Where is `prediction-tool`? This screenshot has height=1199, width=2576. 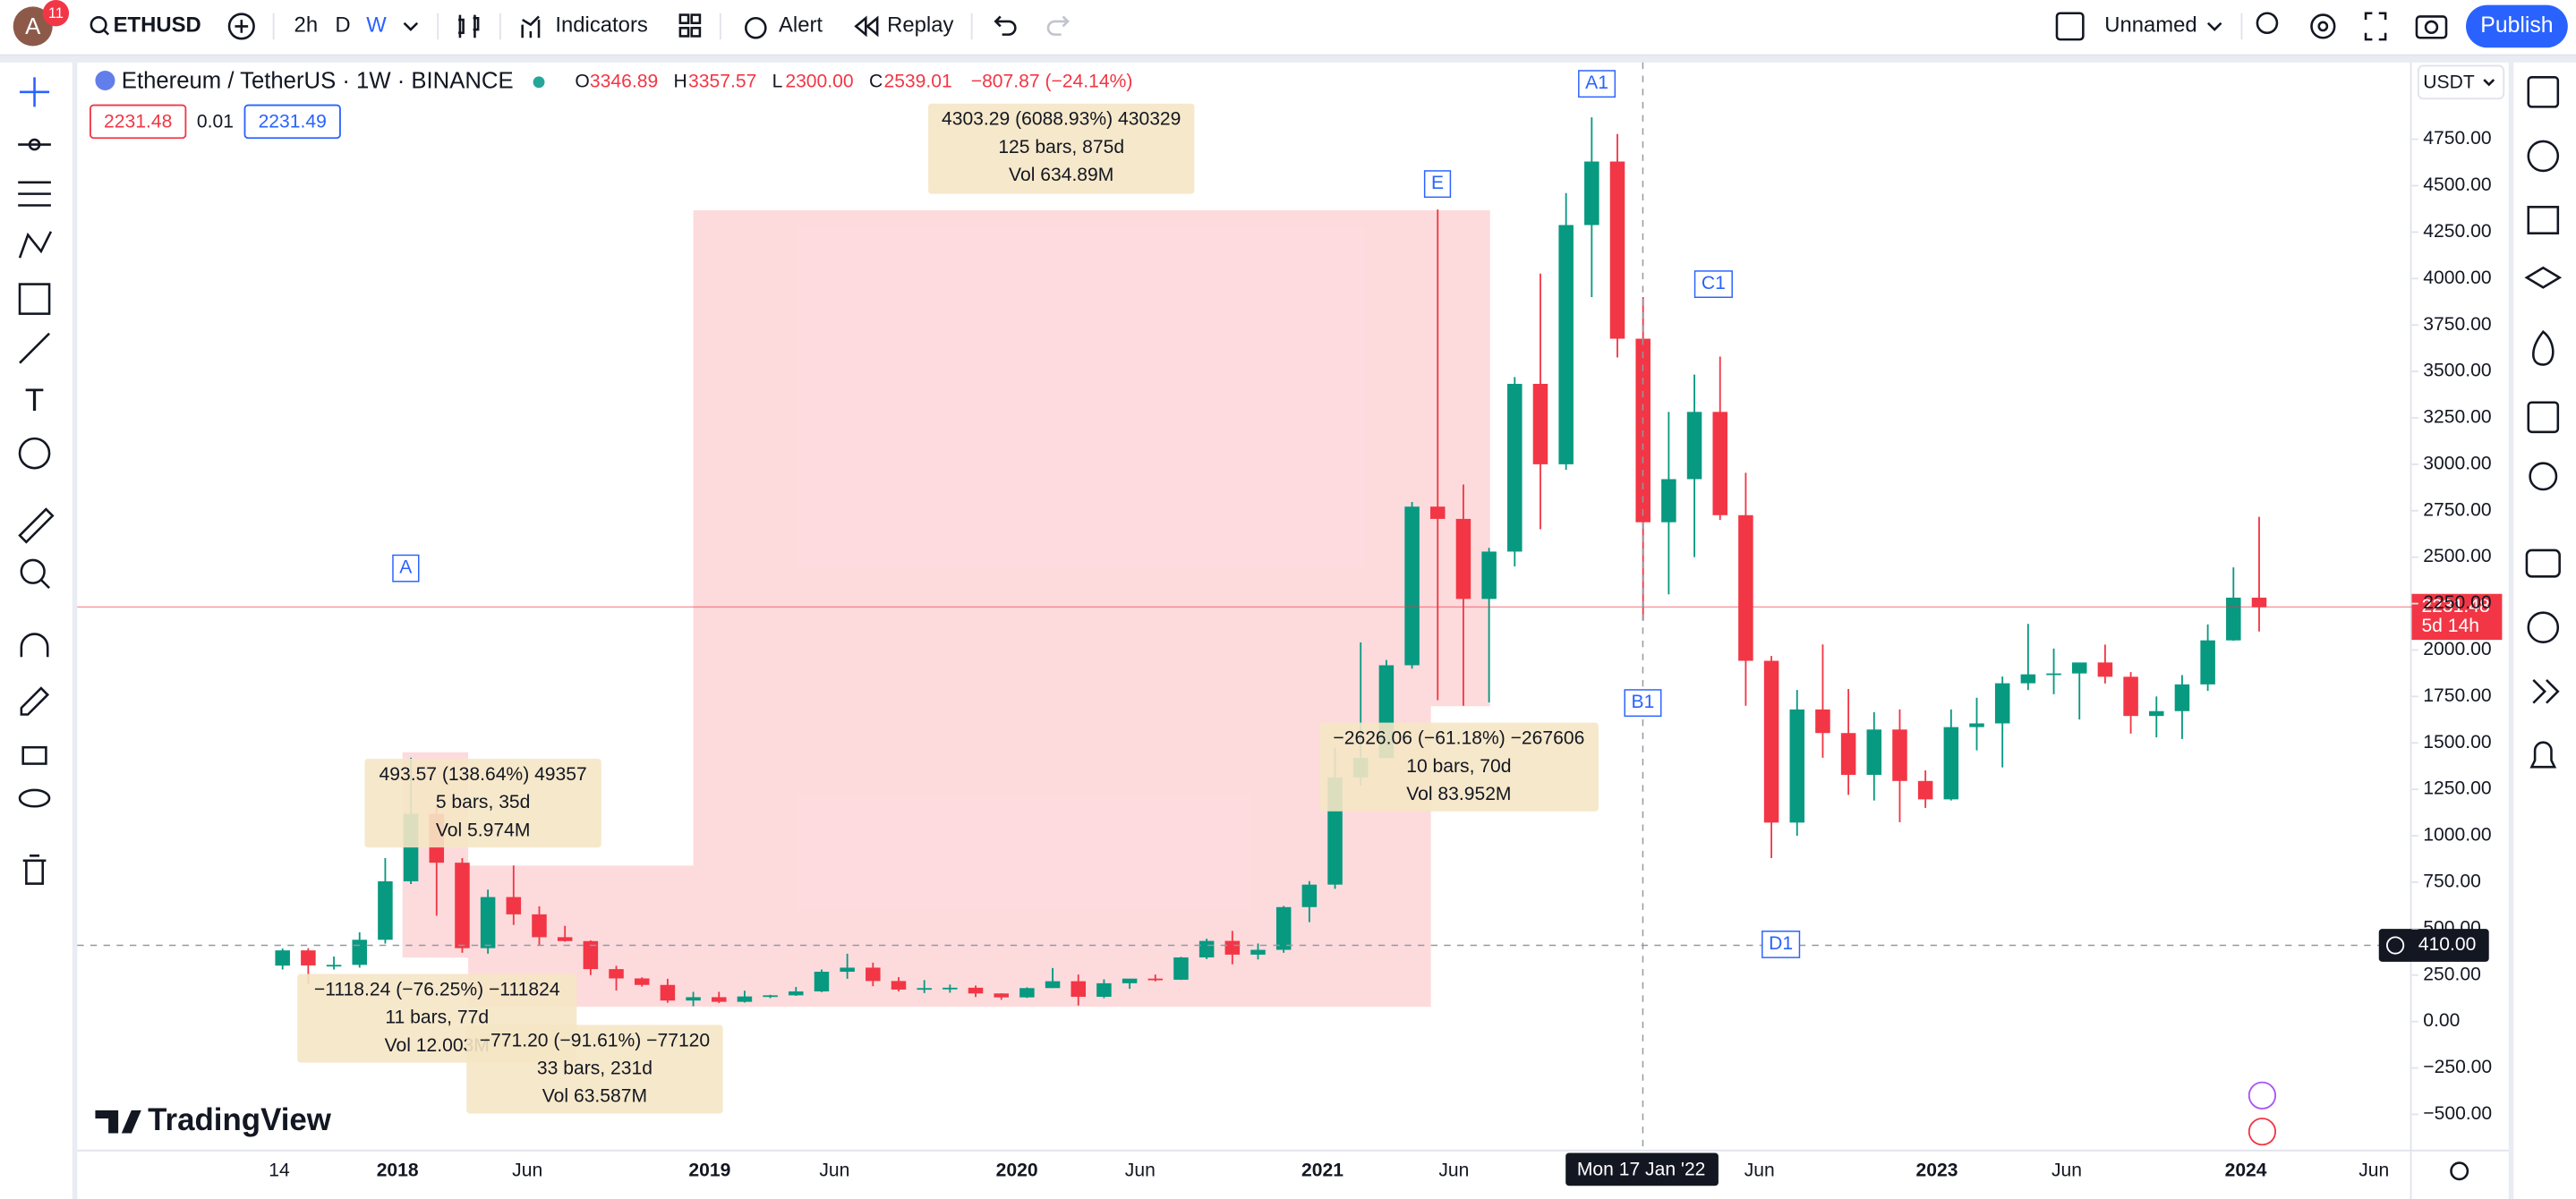
prediction-tool is located at coordinates (34, 299).